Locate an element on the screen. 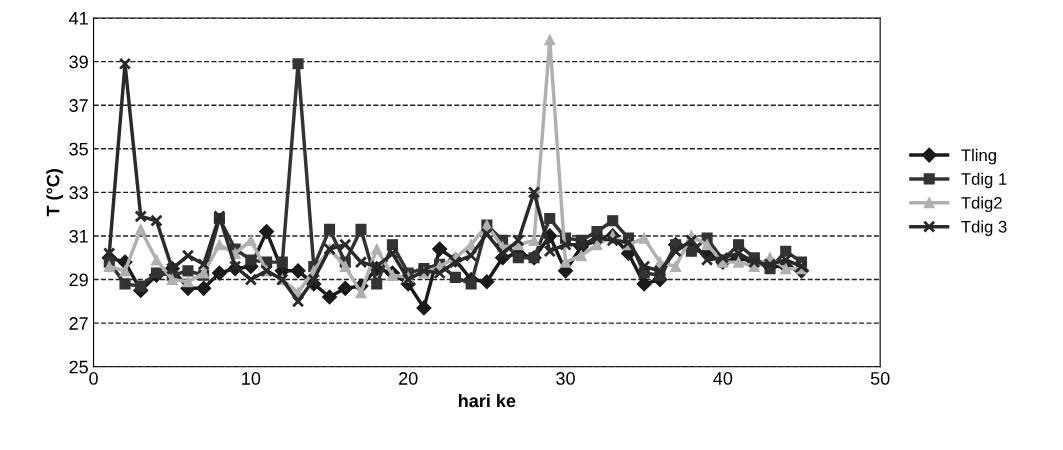  x-tick-label: 10 is located at coordinates (251, 378).